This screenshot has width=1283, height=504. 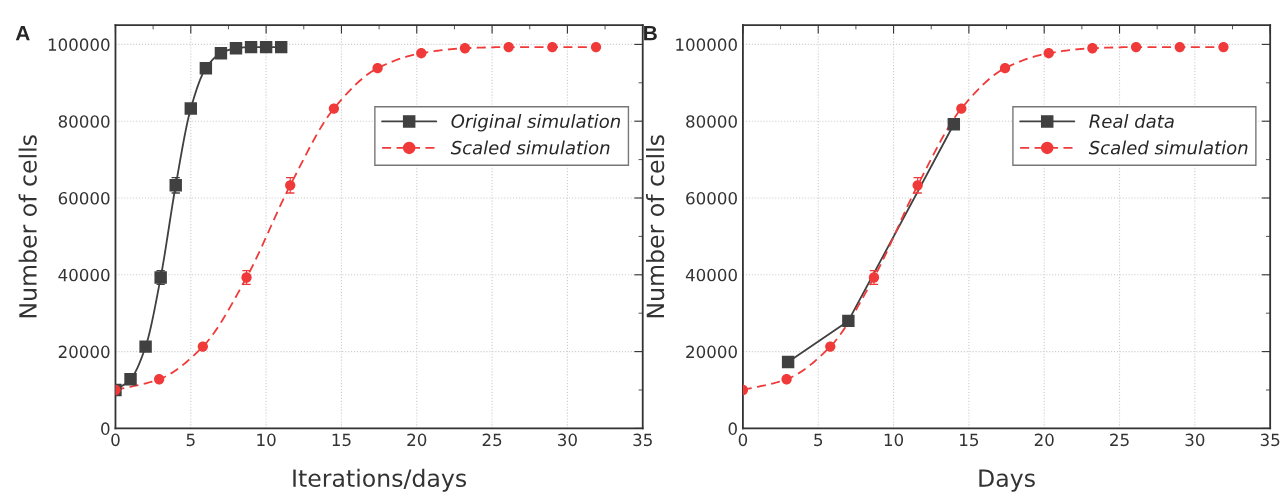 I want to click on legend-label: Real data, so click(x=1131, y=121).